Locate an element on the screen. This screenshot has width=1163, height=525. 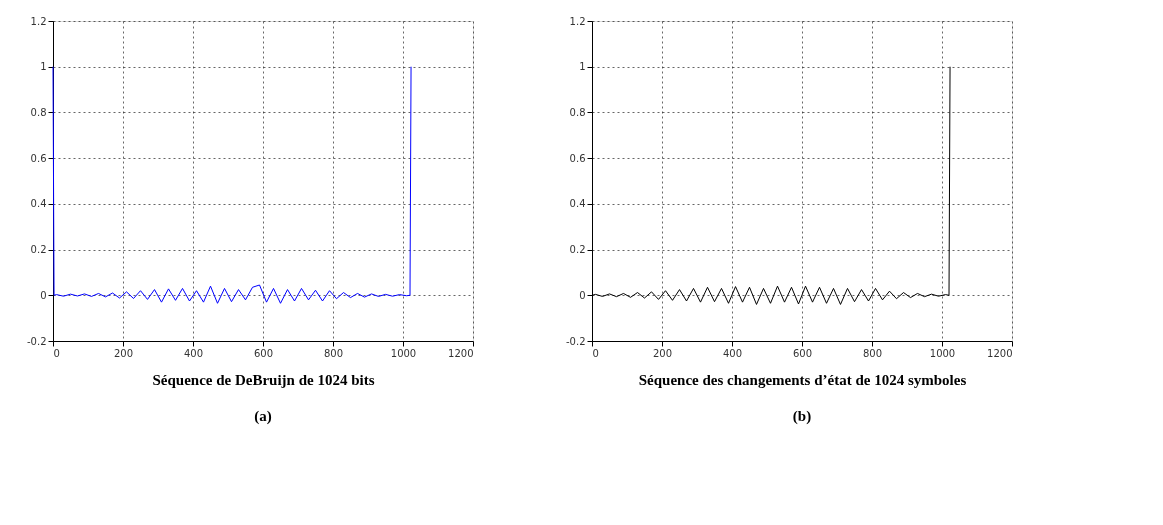
line-series is located at coordinates (232, 185).